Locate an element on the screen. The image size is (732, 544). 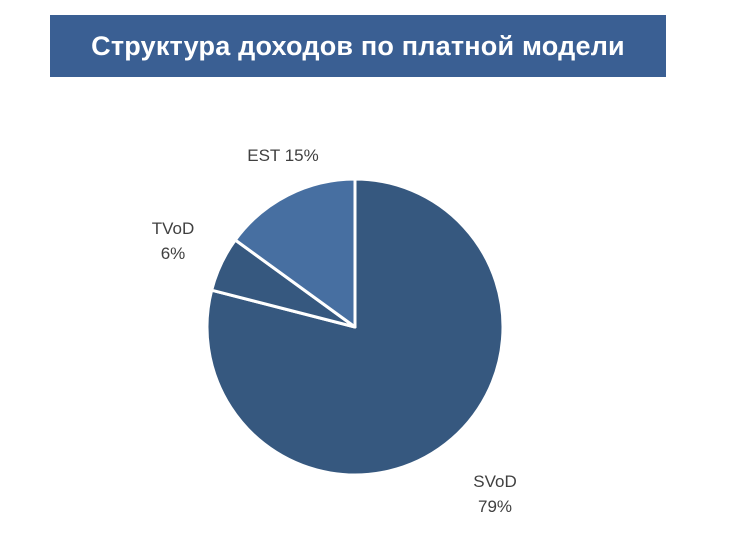
chart-title: Структура доходов по платной модели is located at coordinates (358, 45).